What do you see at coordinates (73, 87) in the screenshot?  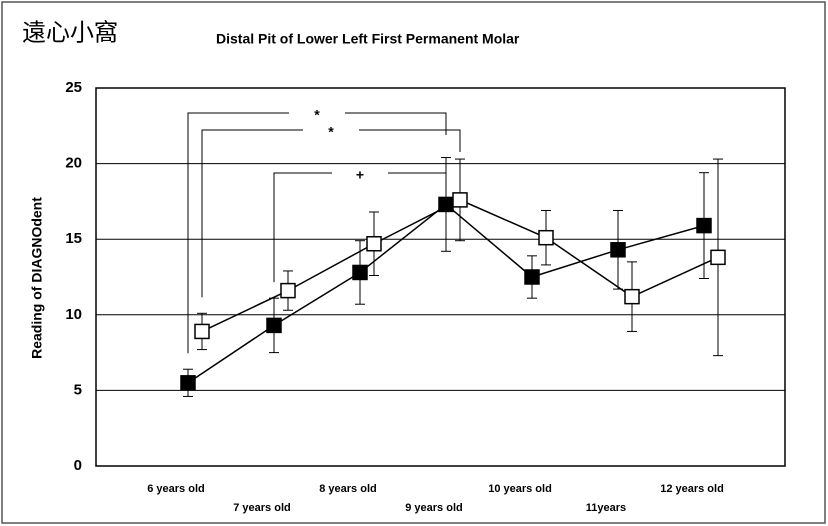 I see `y-tick-label: 25` at bounding box center [73, 87].